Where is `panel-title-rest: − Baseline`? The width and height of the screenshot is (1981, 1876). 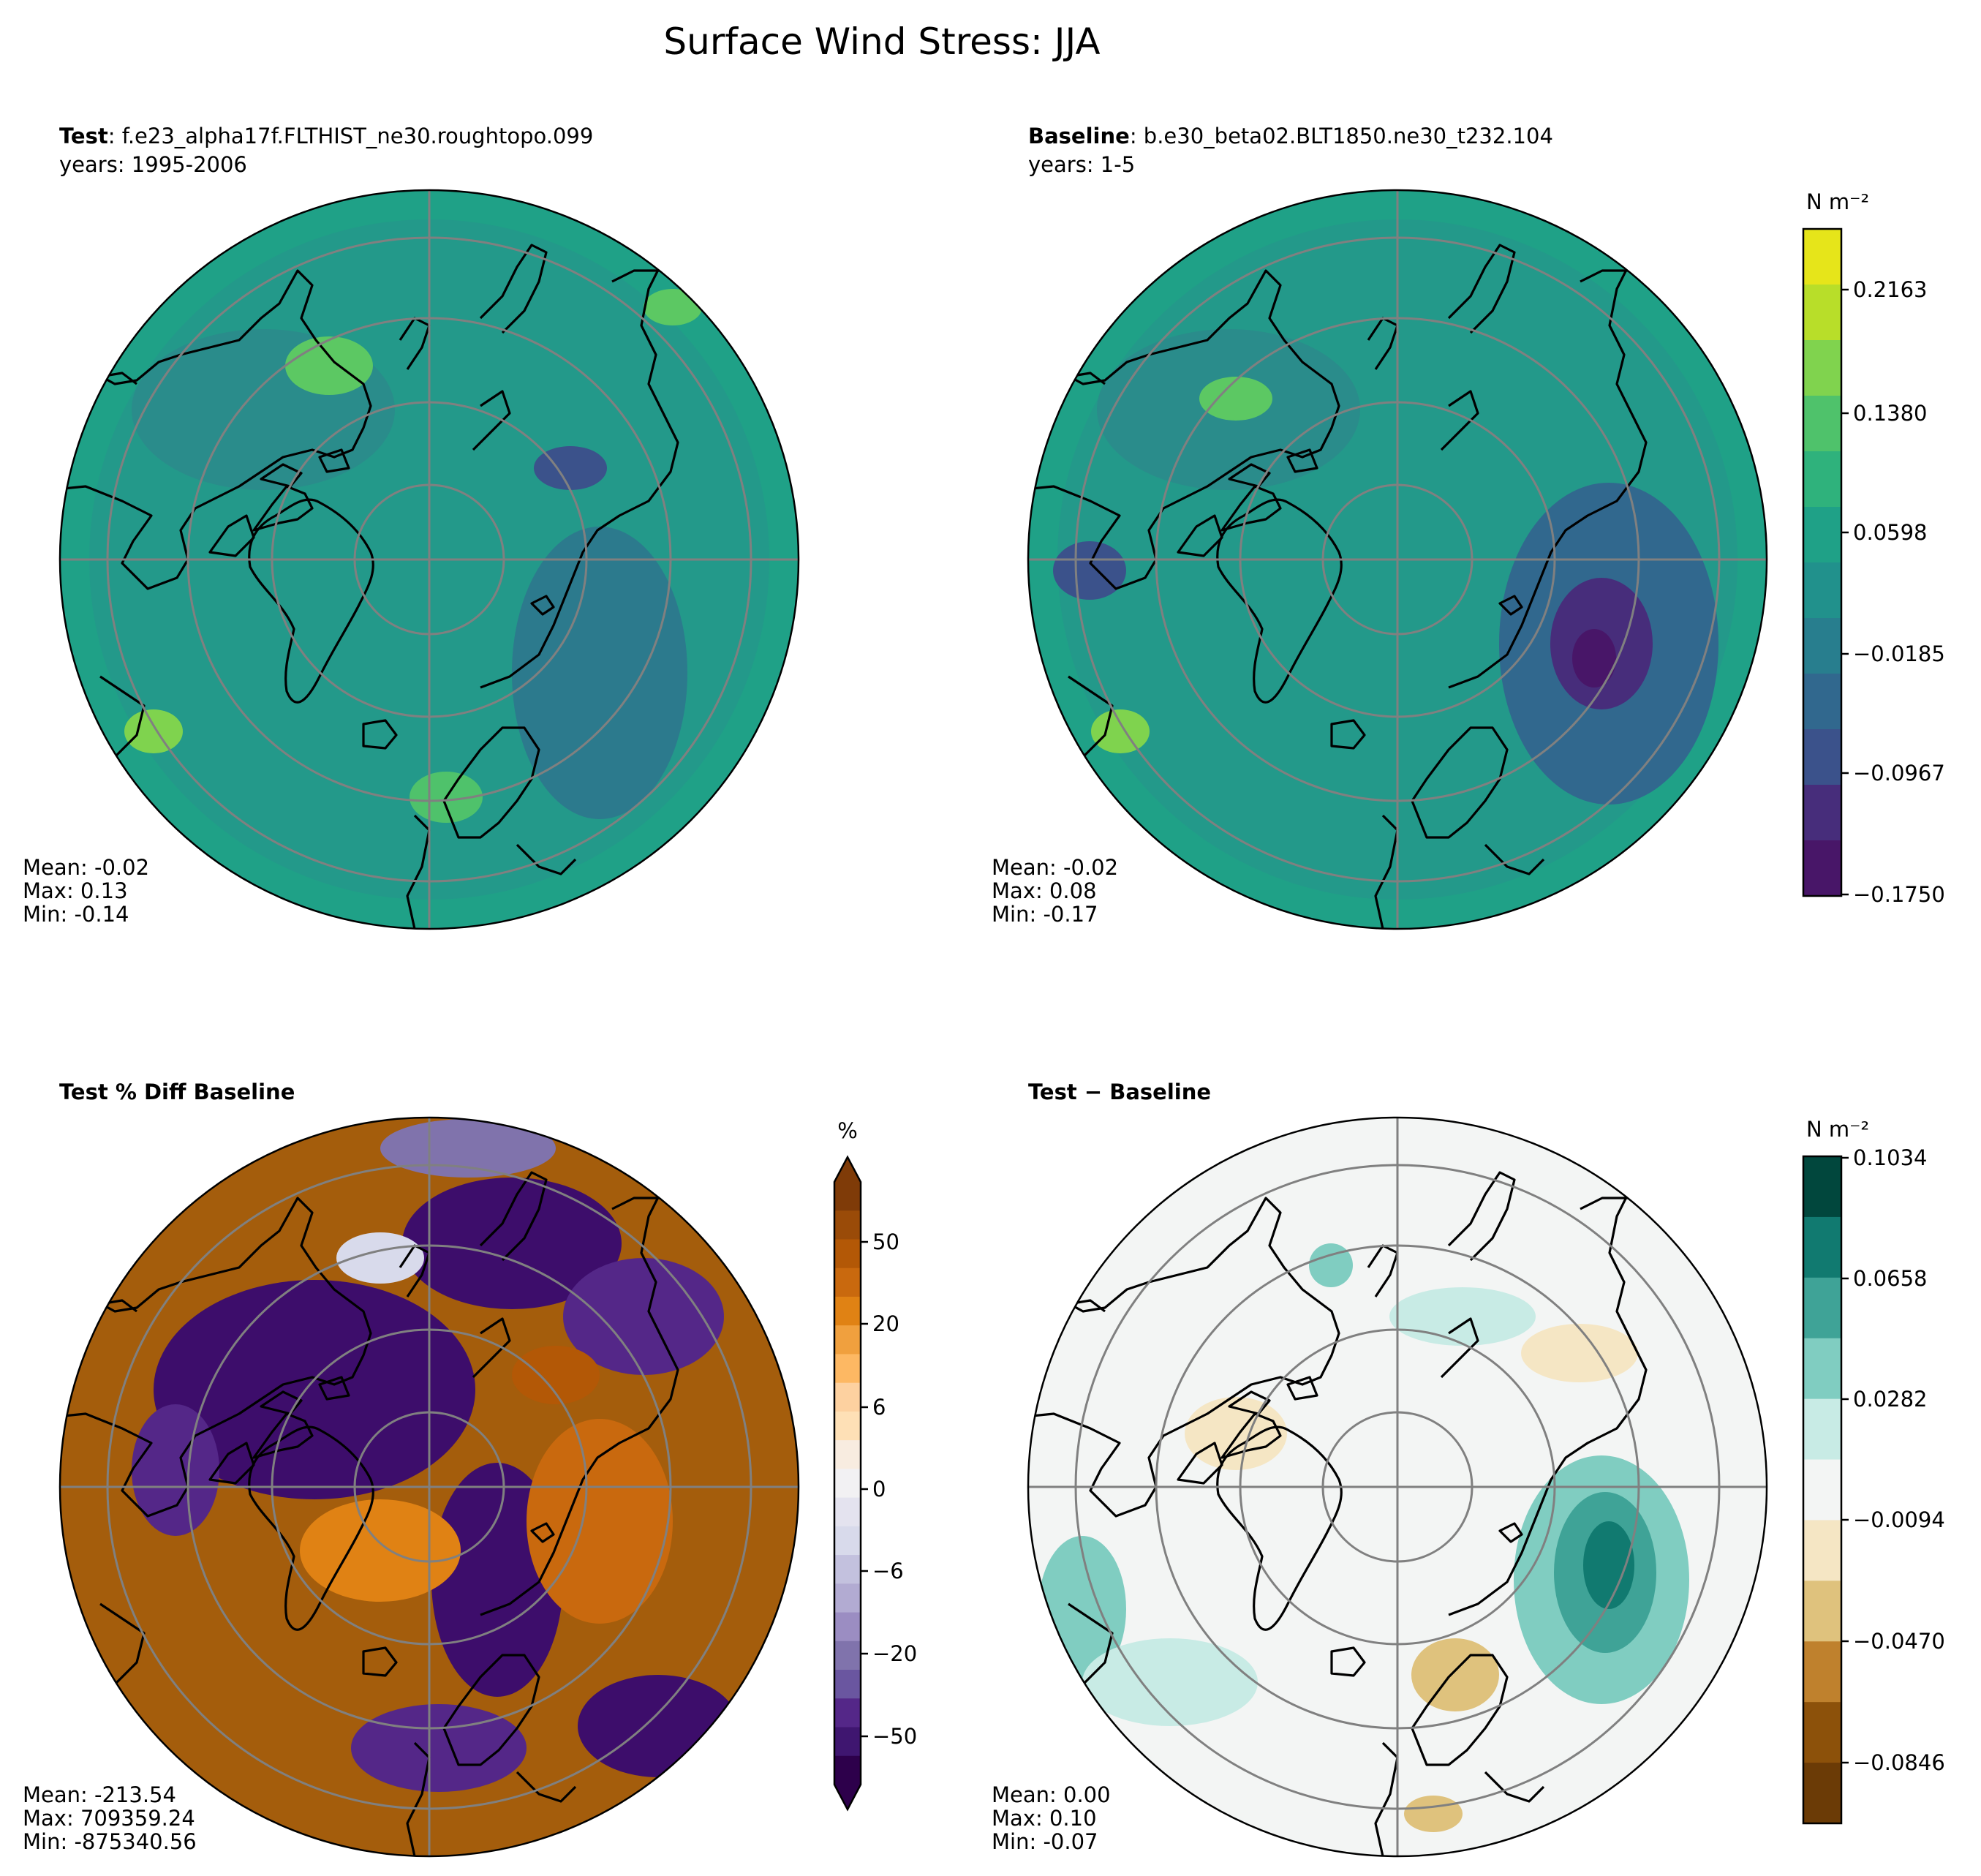
panel-title-rest: − Baseline is located at coordinates (1144, 1092).